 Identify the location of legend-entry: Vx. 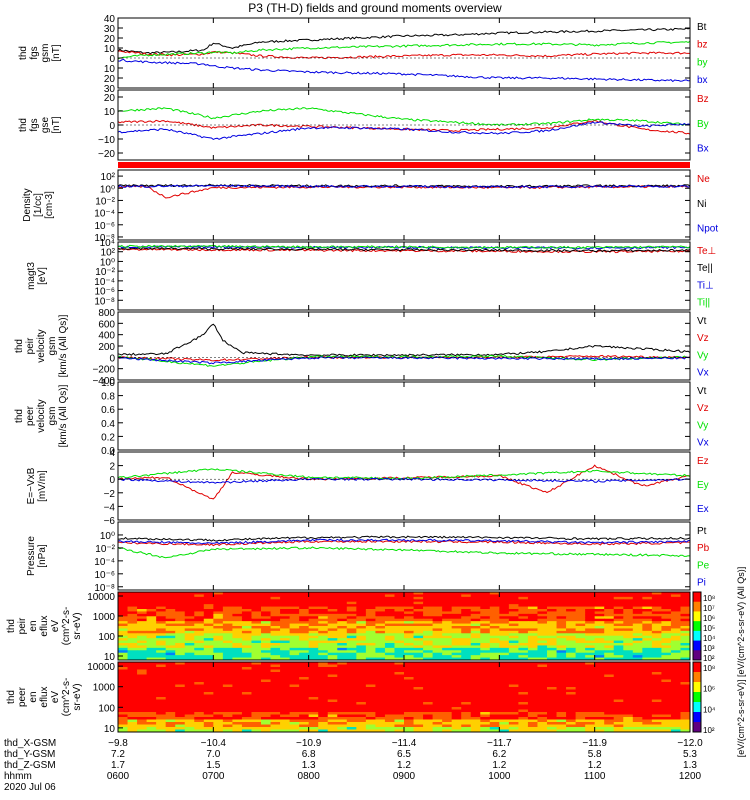
(703, 442).